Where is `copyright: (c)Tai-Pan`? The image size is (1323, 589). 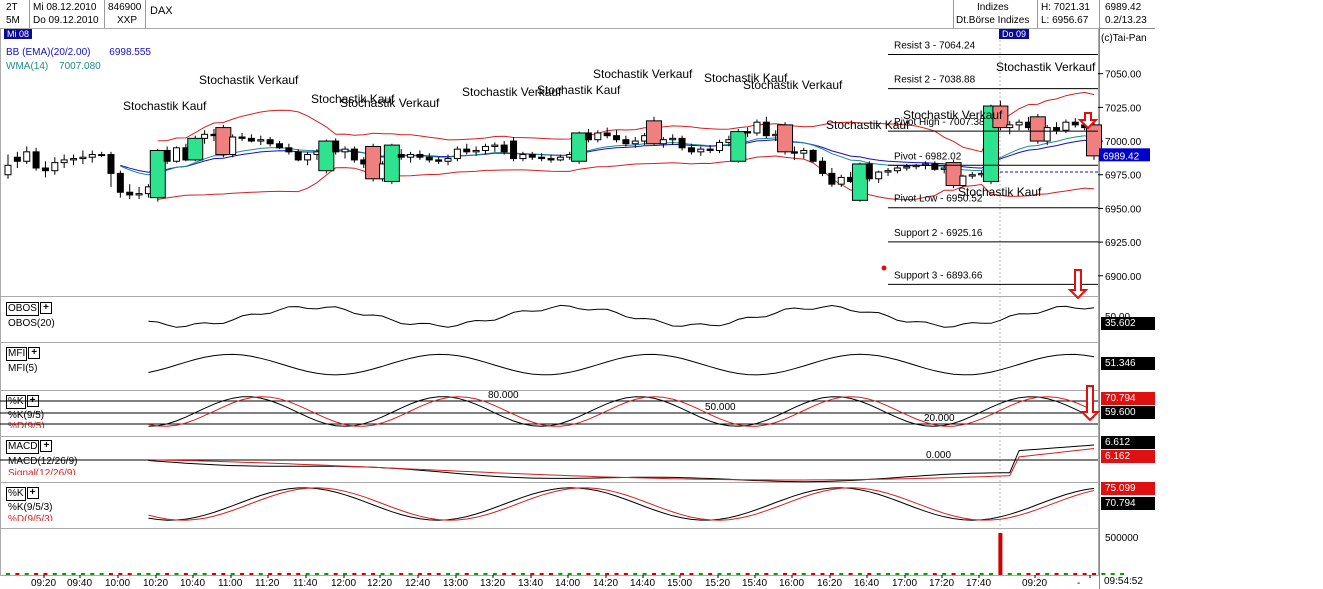 copyright: (c)Tai-Pan is located at coordinates (1124, 38).